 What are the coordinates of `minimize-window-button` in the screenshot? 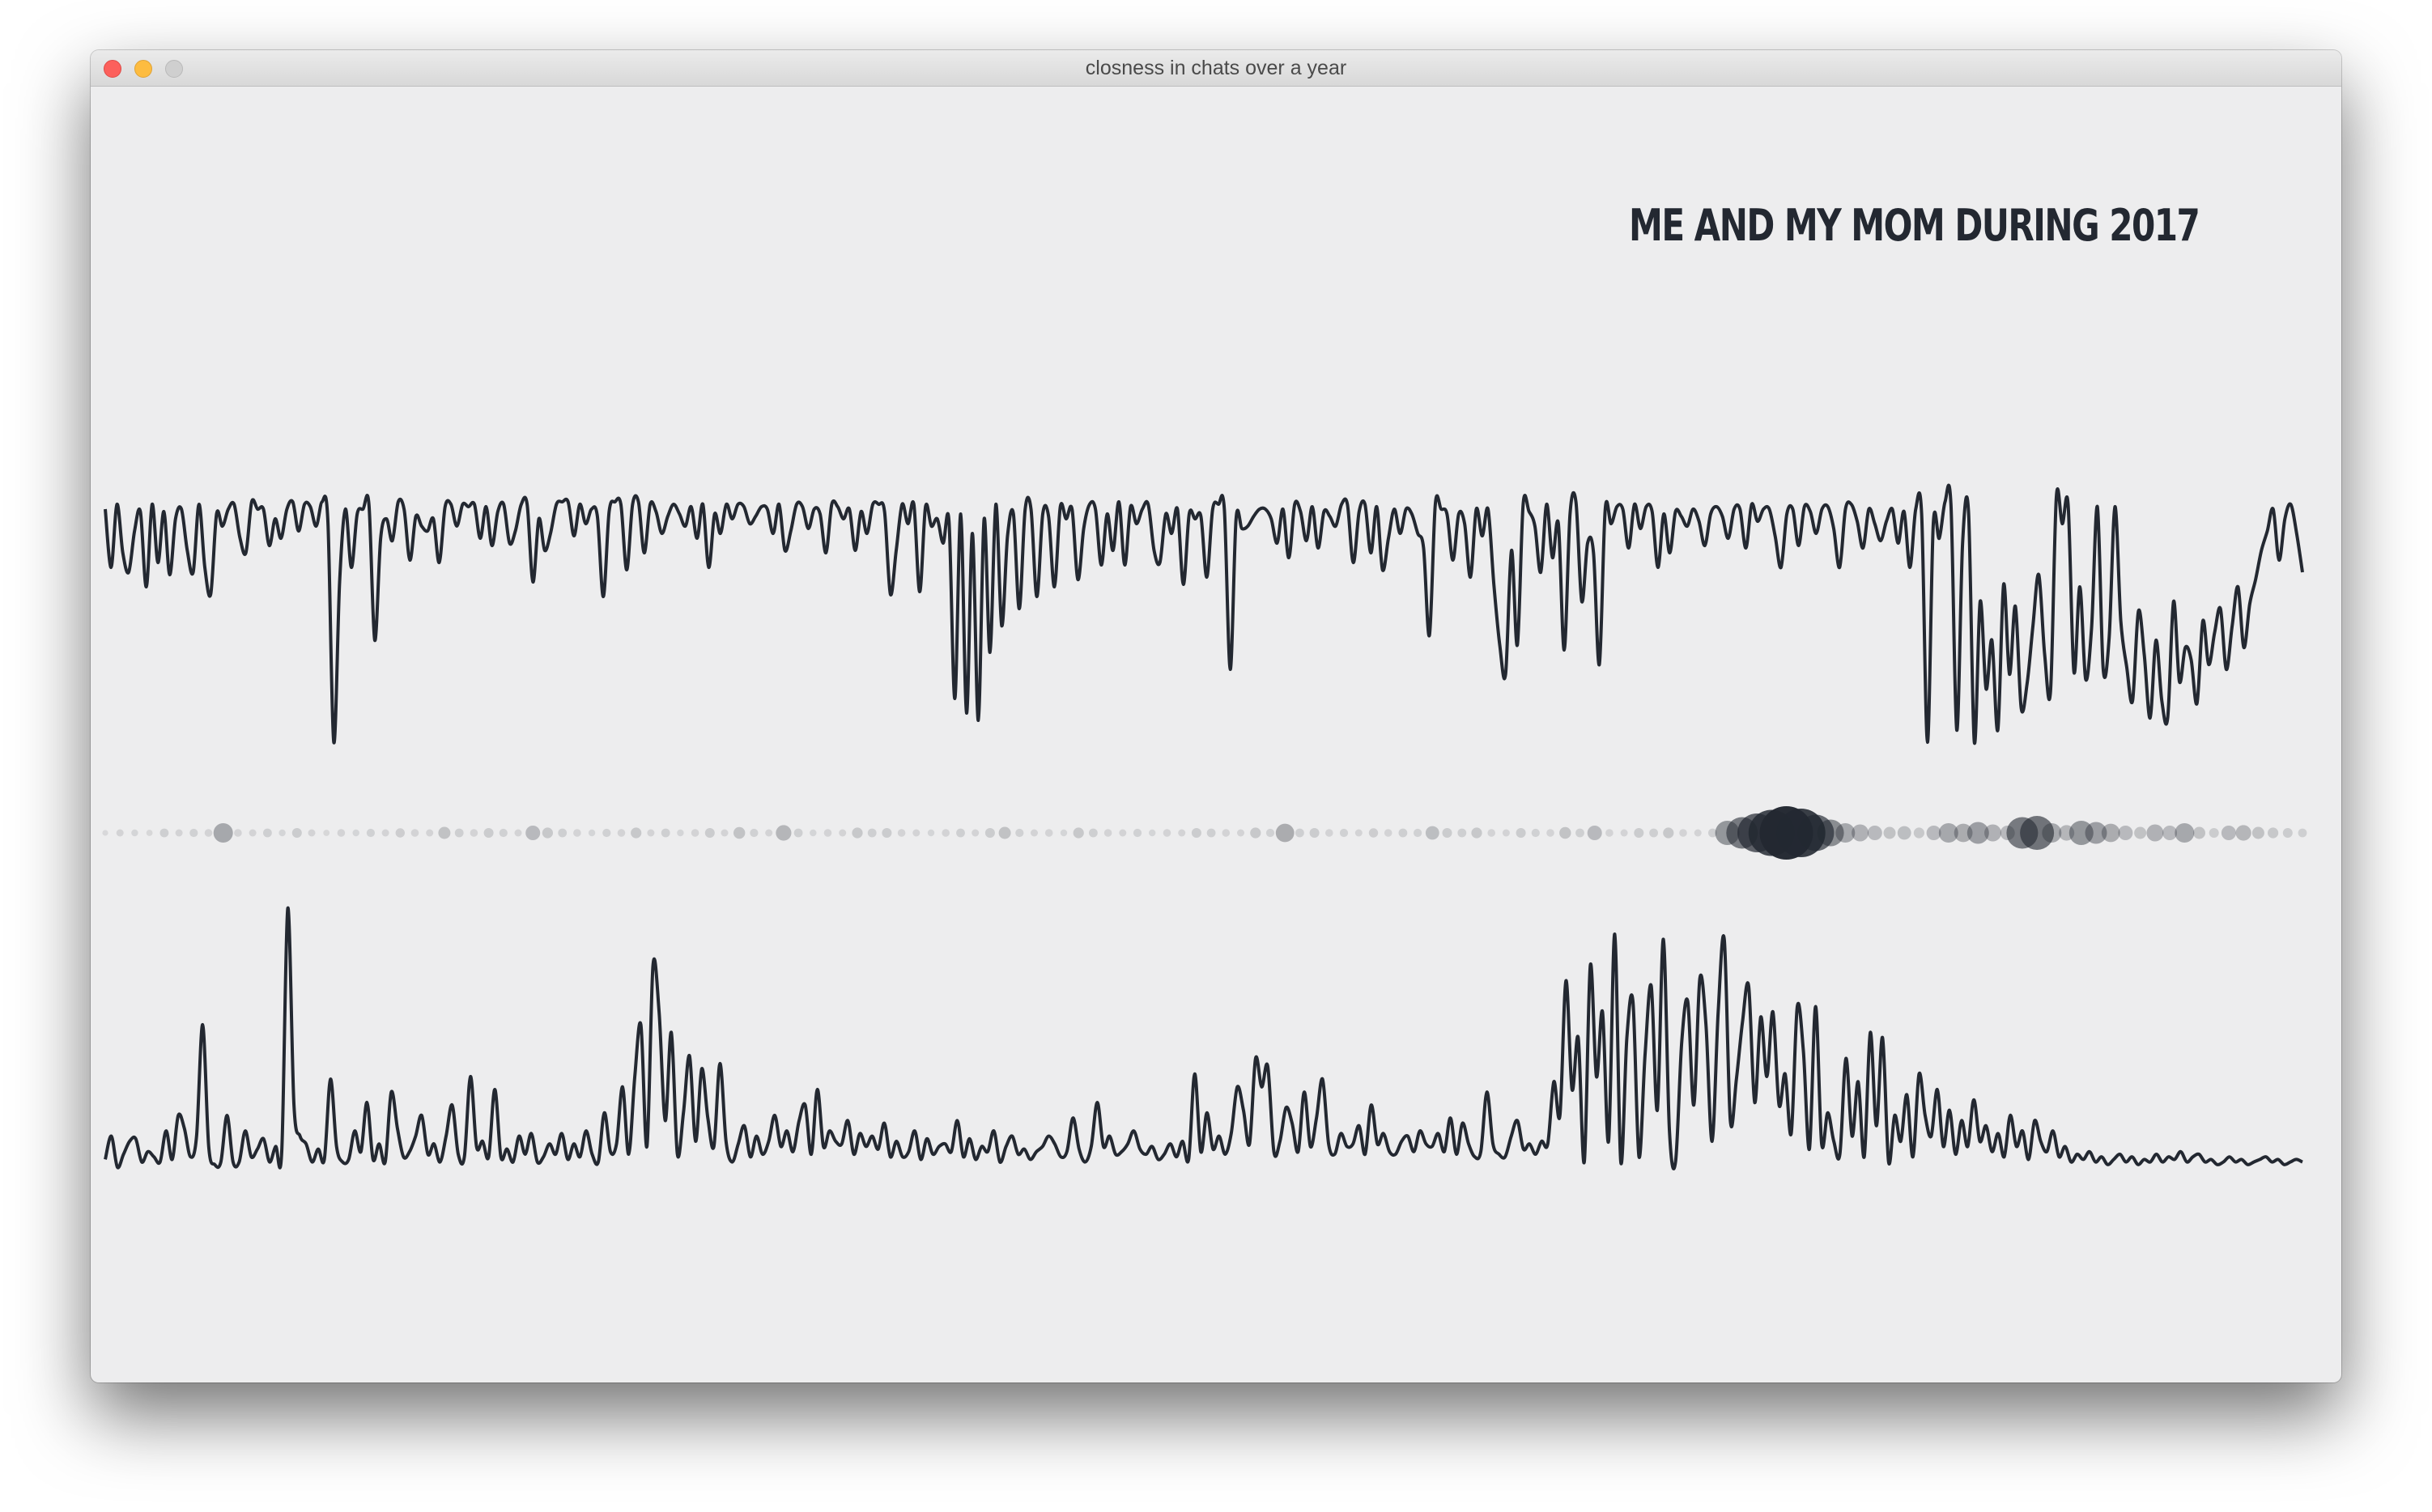 It's located at (143, 69).